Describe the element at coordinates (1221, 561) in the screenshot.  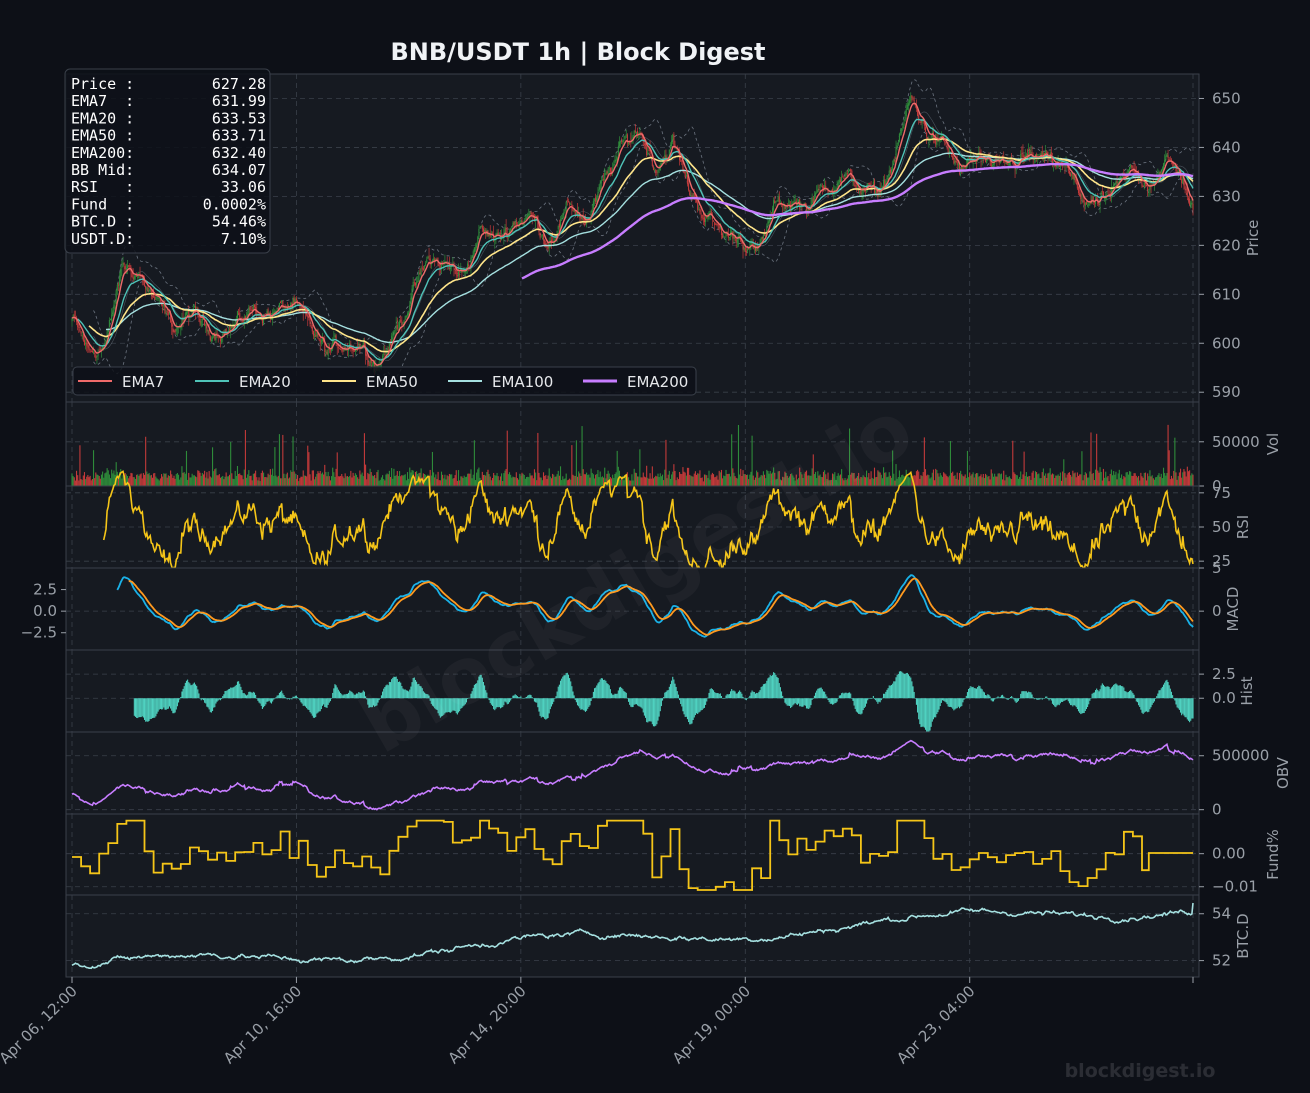
I see `y-tick-label: 25` at that location.